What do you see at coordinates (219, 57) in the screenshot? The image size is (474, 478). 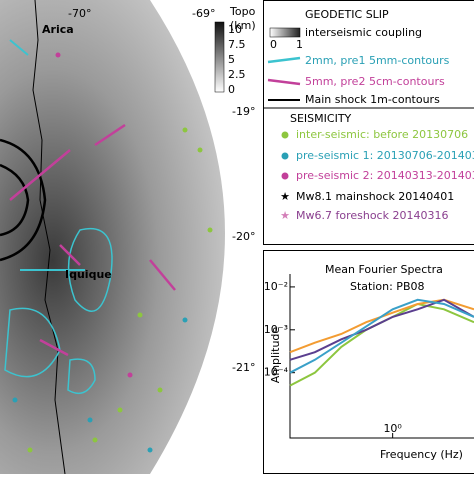 I see `topo-colorbar` at bounding box center [219, 57].